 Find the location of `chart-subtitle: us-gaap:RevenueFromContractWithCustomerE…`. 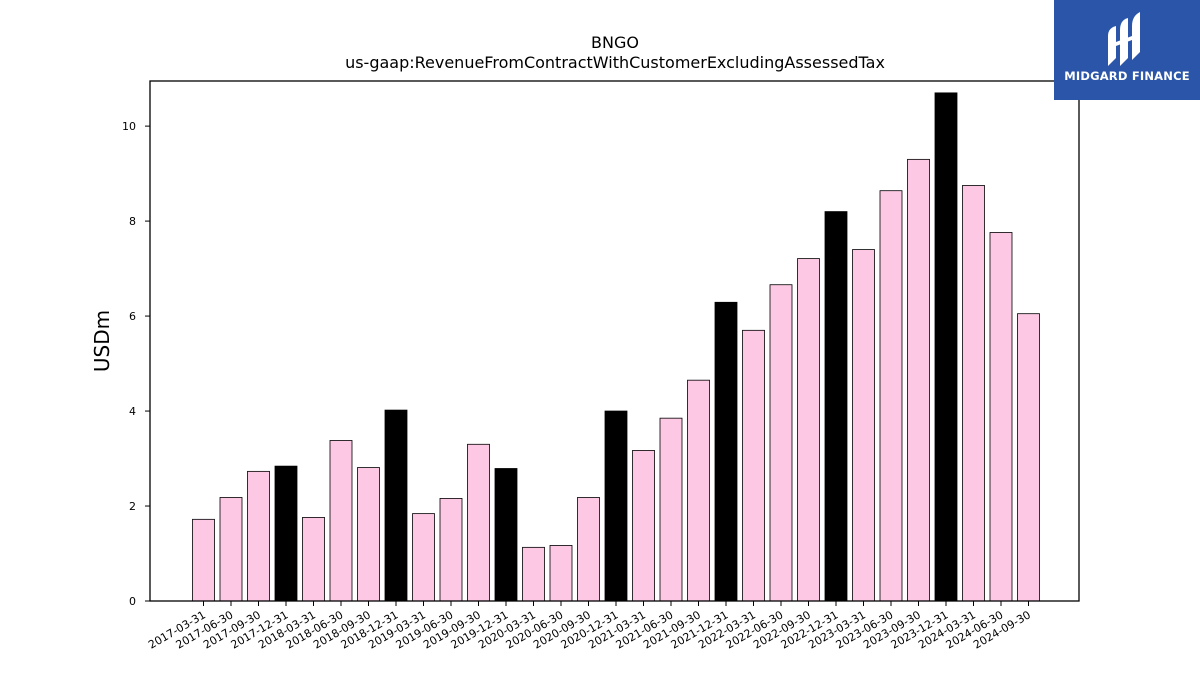

chart-subtitle: us-gaap:RevenueFromContractWithCustomerE… is located at coordinates (615, 62).